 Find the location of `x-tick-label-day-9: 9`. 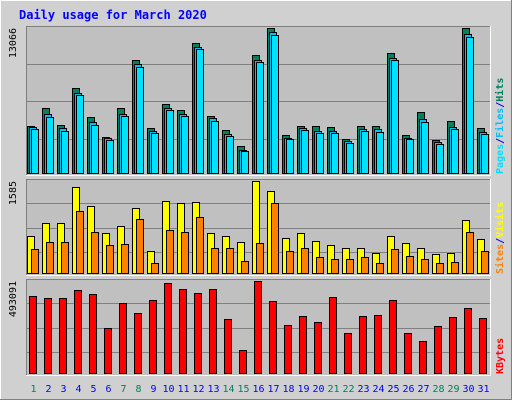

x-tick-label-day-9: 9 is located at coordinates (153, 389).